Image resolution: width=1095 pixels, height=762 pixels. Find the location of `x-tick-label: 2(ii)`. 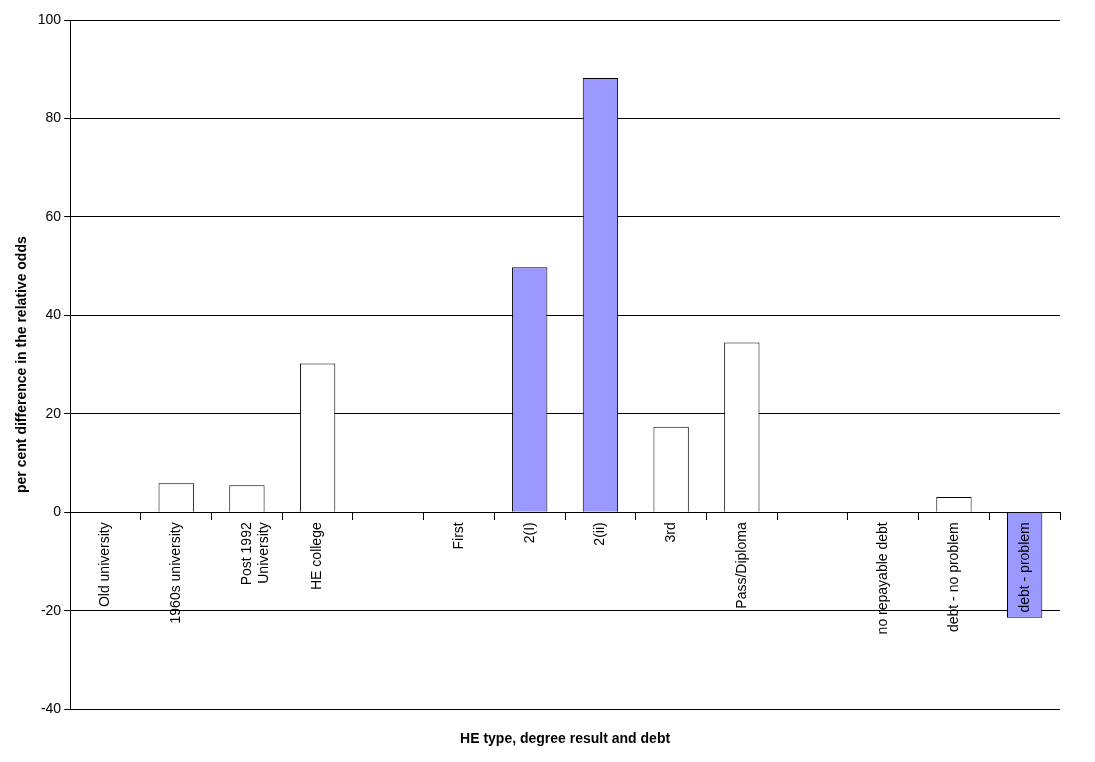

x-tick-label: 2(ii) is located at coordinates (599, 534).